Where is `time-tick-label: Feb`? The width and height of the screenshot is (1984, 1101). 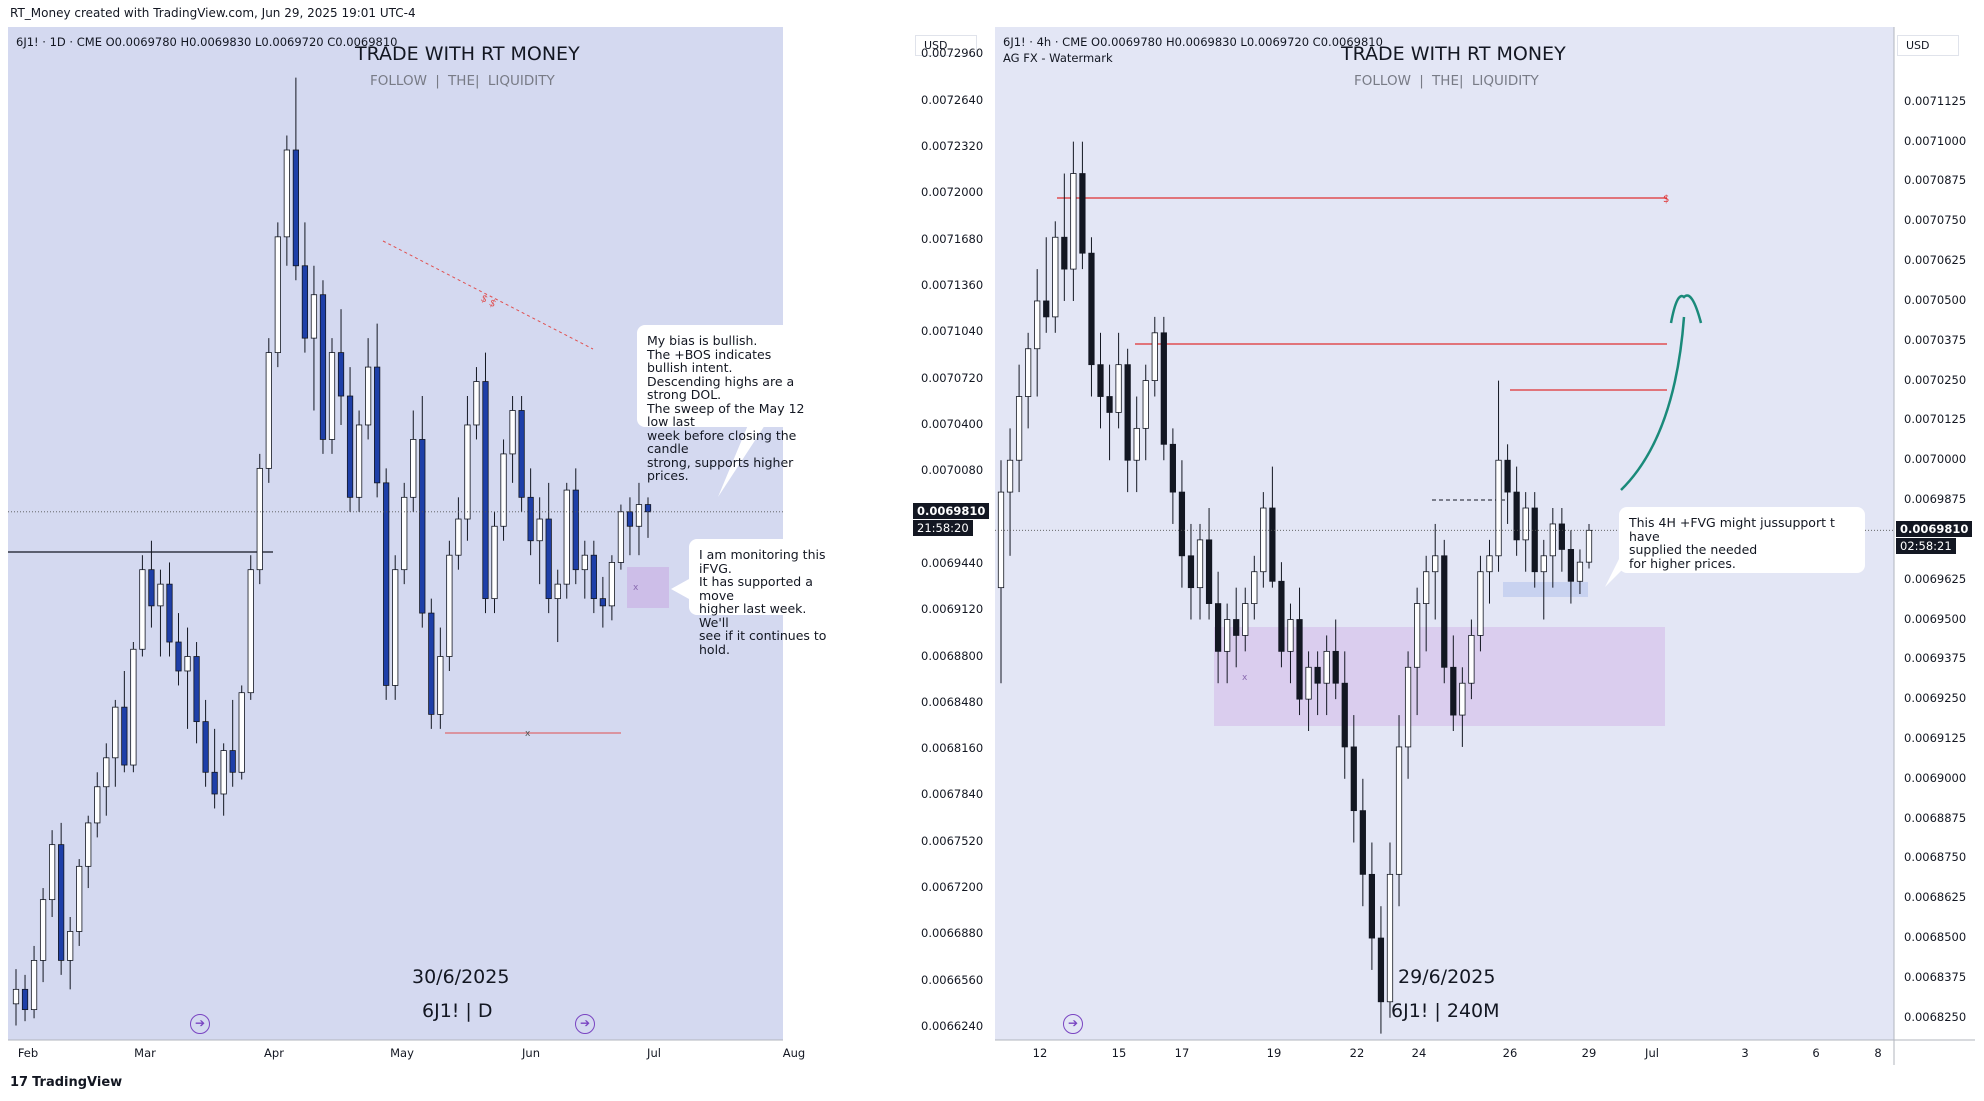 time-tick-label: Feb is located at coordinates (28, 1053).